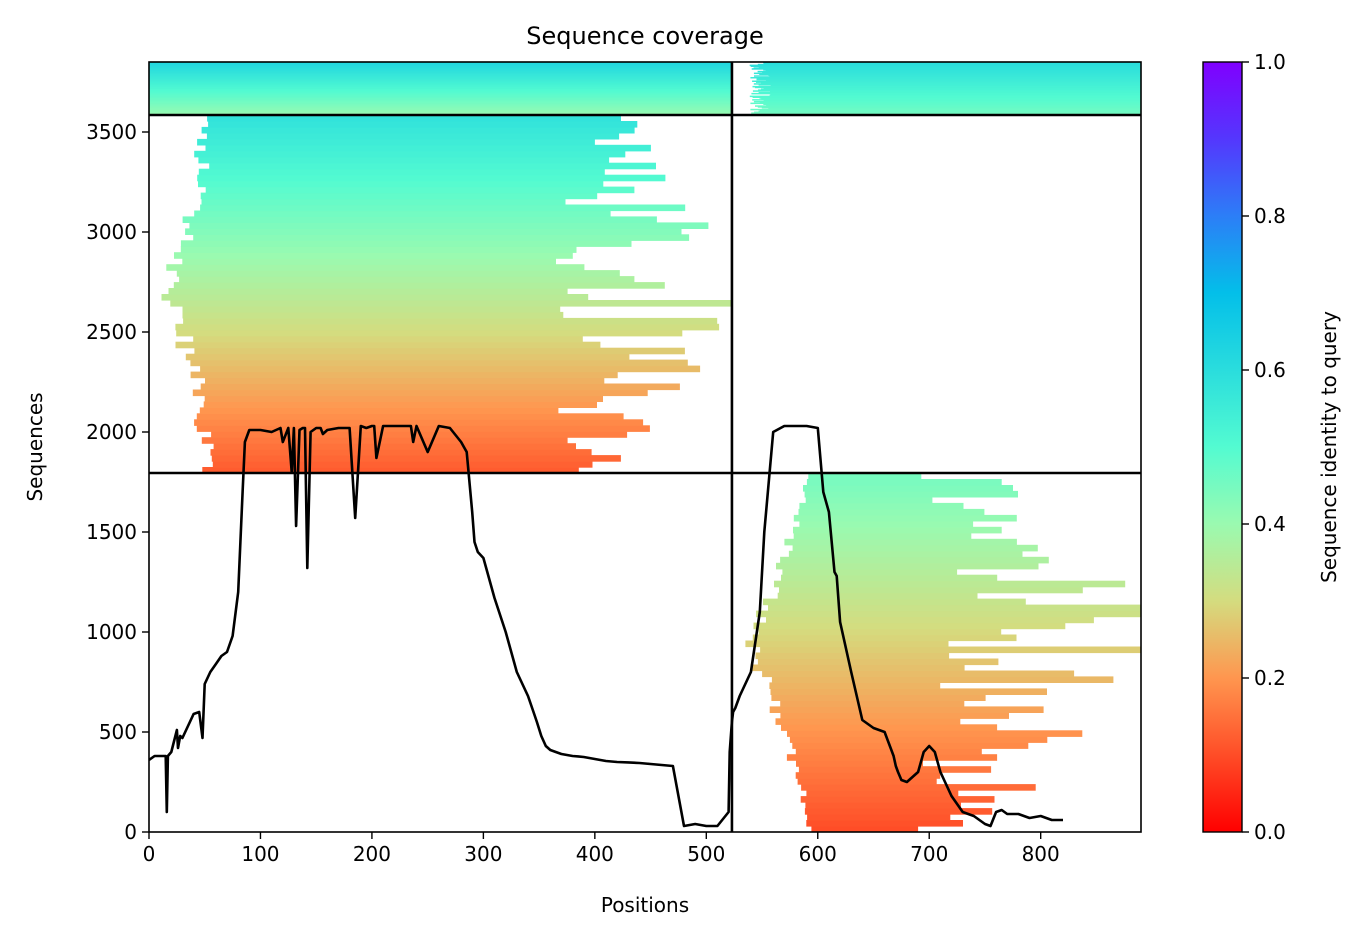 This screenshot has width=1364, height=939. What do you see at coordinates (601, 849) in the screenshot?
I see `x-axis-ticks: 0 100 200 300 400 500 600 700 800` at bounding box center [601, 849].